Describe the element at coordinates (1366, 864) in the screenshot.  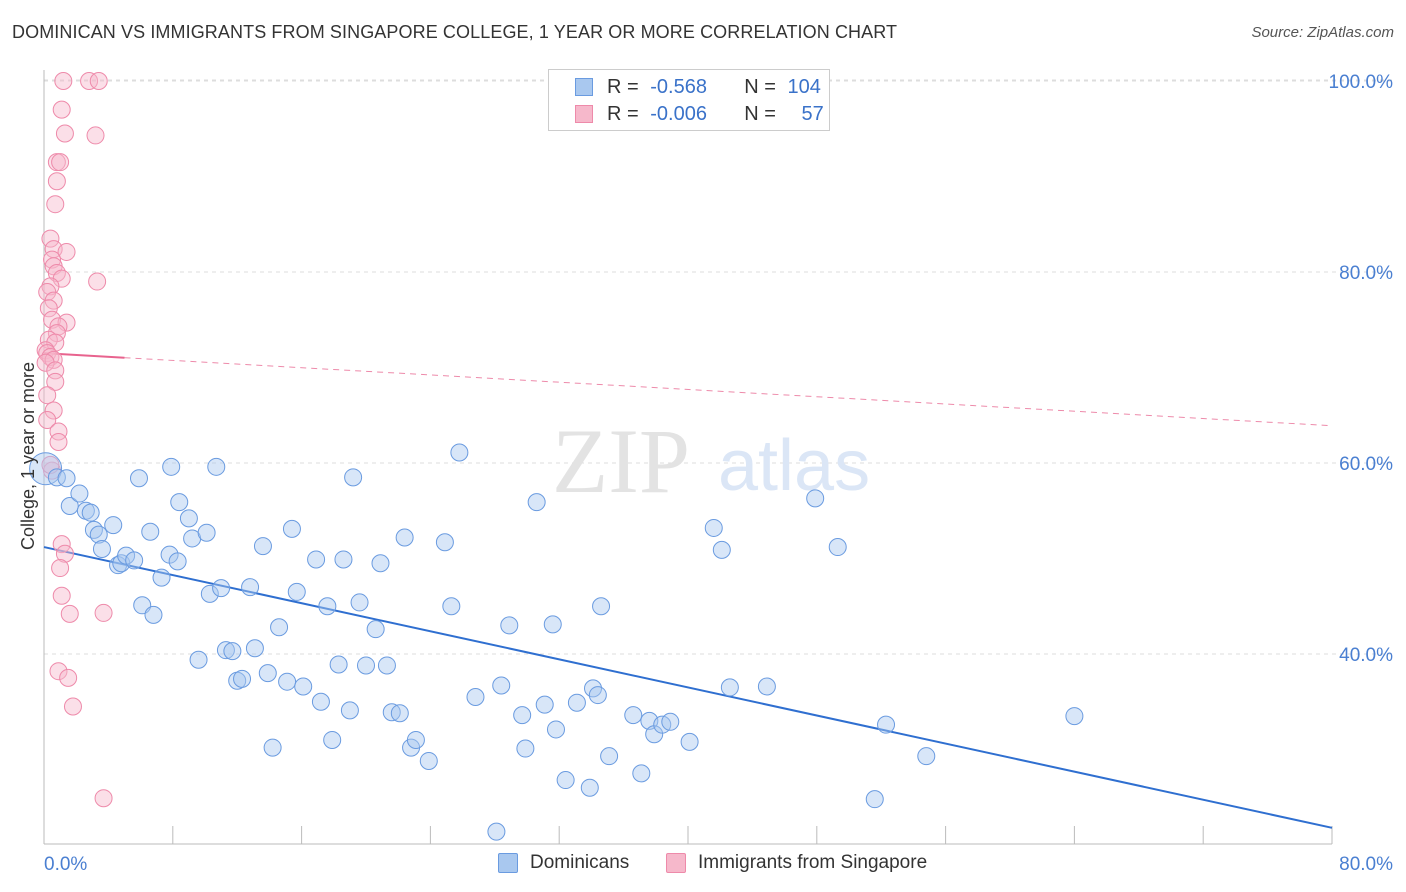
I see `x-tick-label: 80.0%` at that location.